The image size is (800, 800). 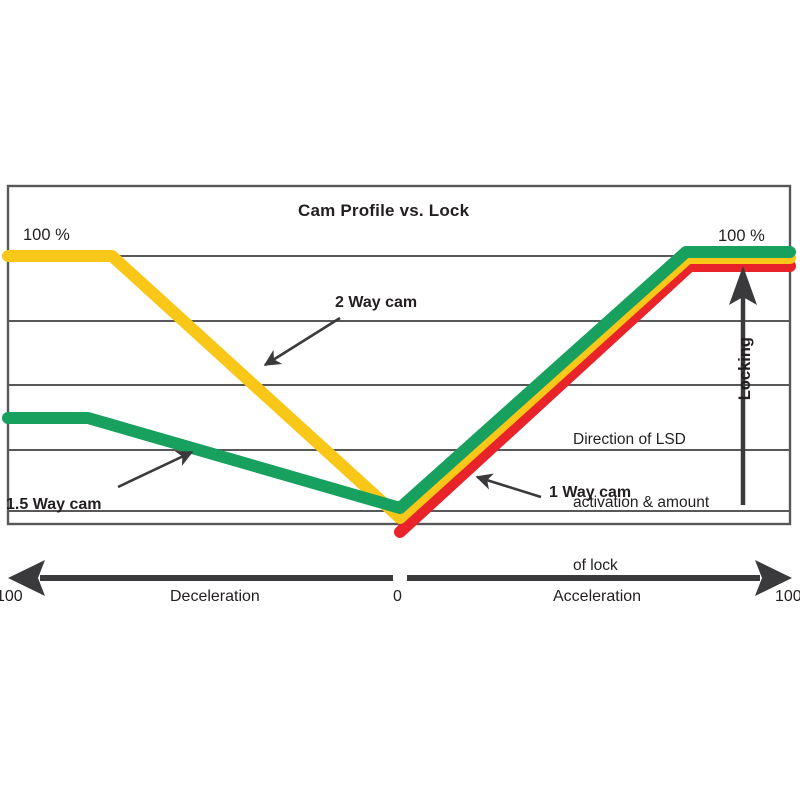 I want to click on x-axis-tick-zero: 0, so click(x=397, y=596).